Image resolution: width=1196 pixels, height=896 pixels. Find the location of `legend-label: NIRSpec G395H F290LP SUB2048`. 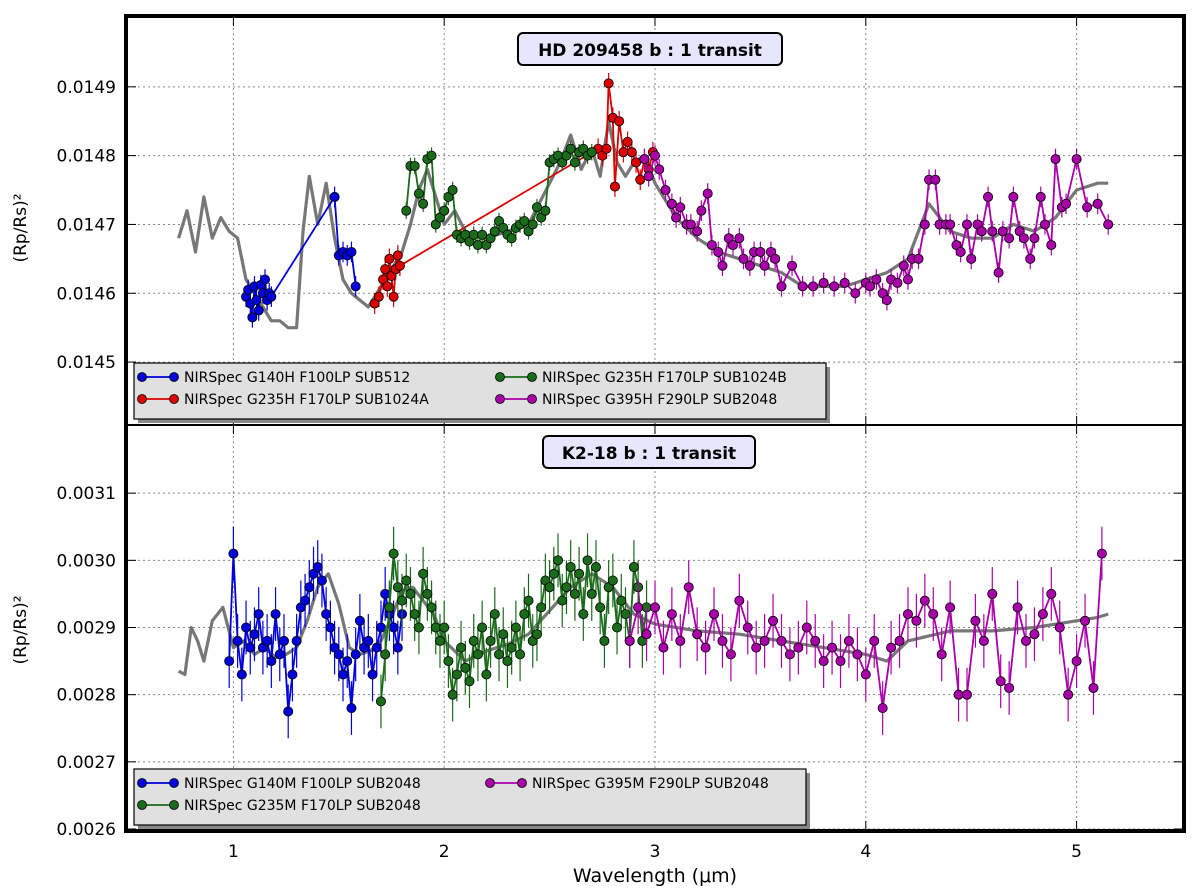

legend-label: NIRSpec G395H F290LP SUB2048 is located at coordinates (659, 400).